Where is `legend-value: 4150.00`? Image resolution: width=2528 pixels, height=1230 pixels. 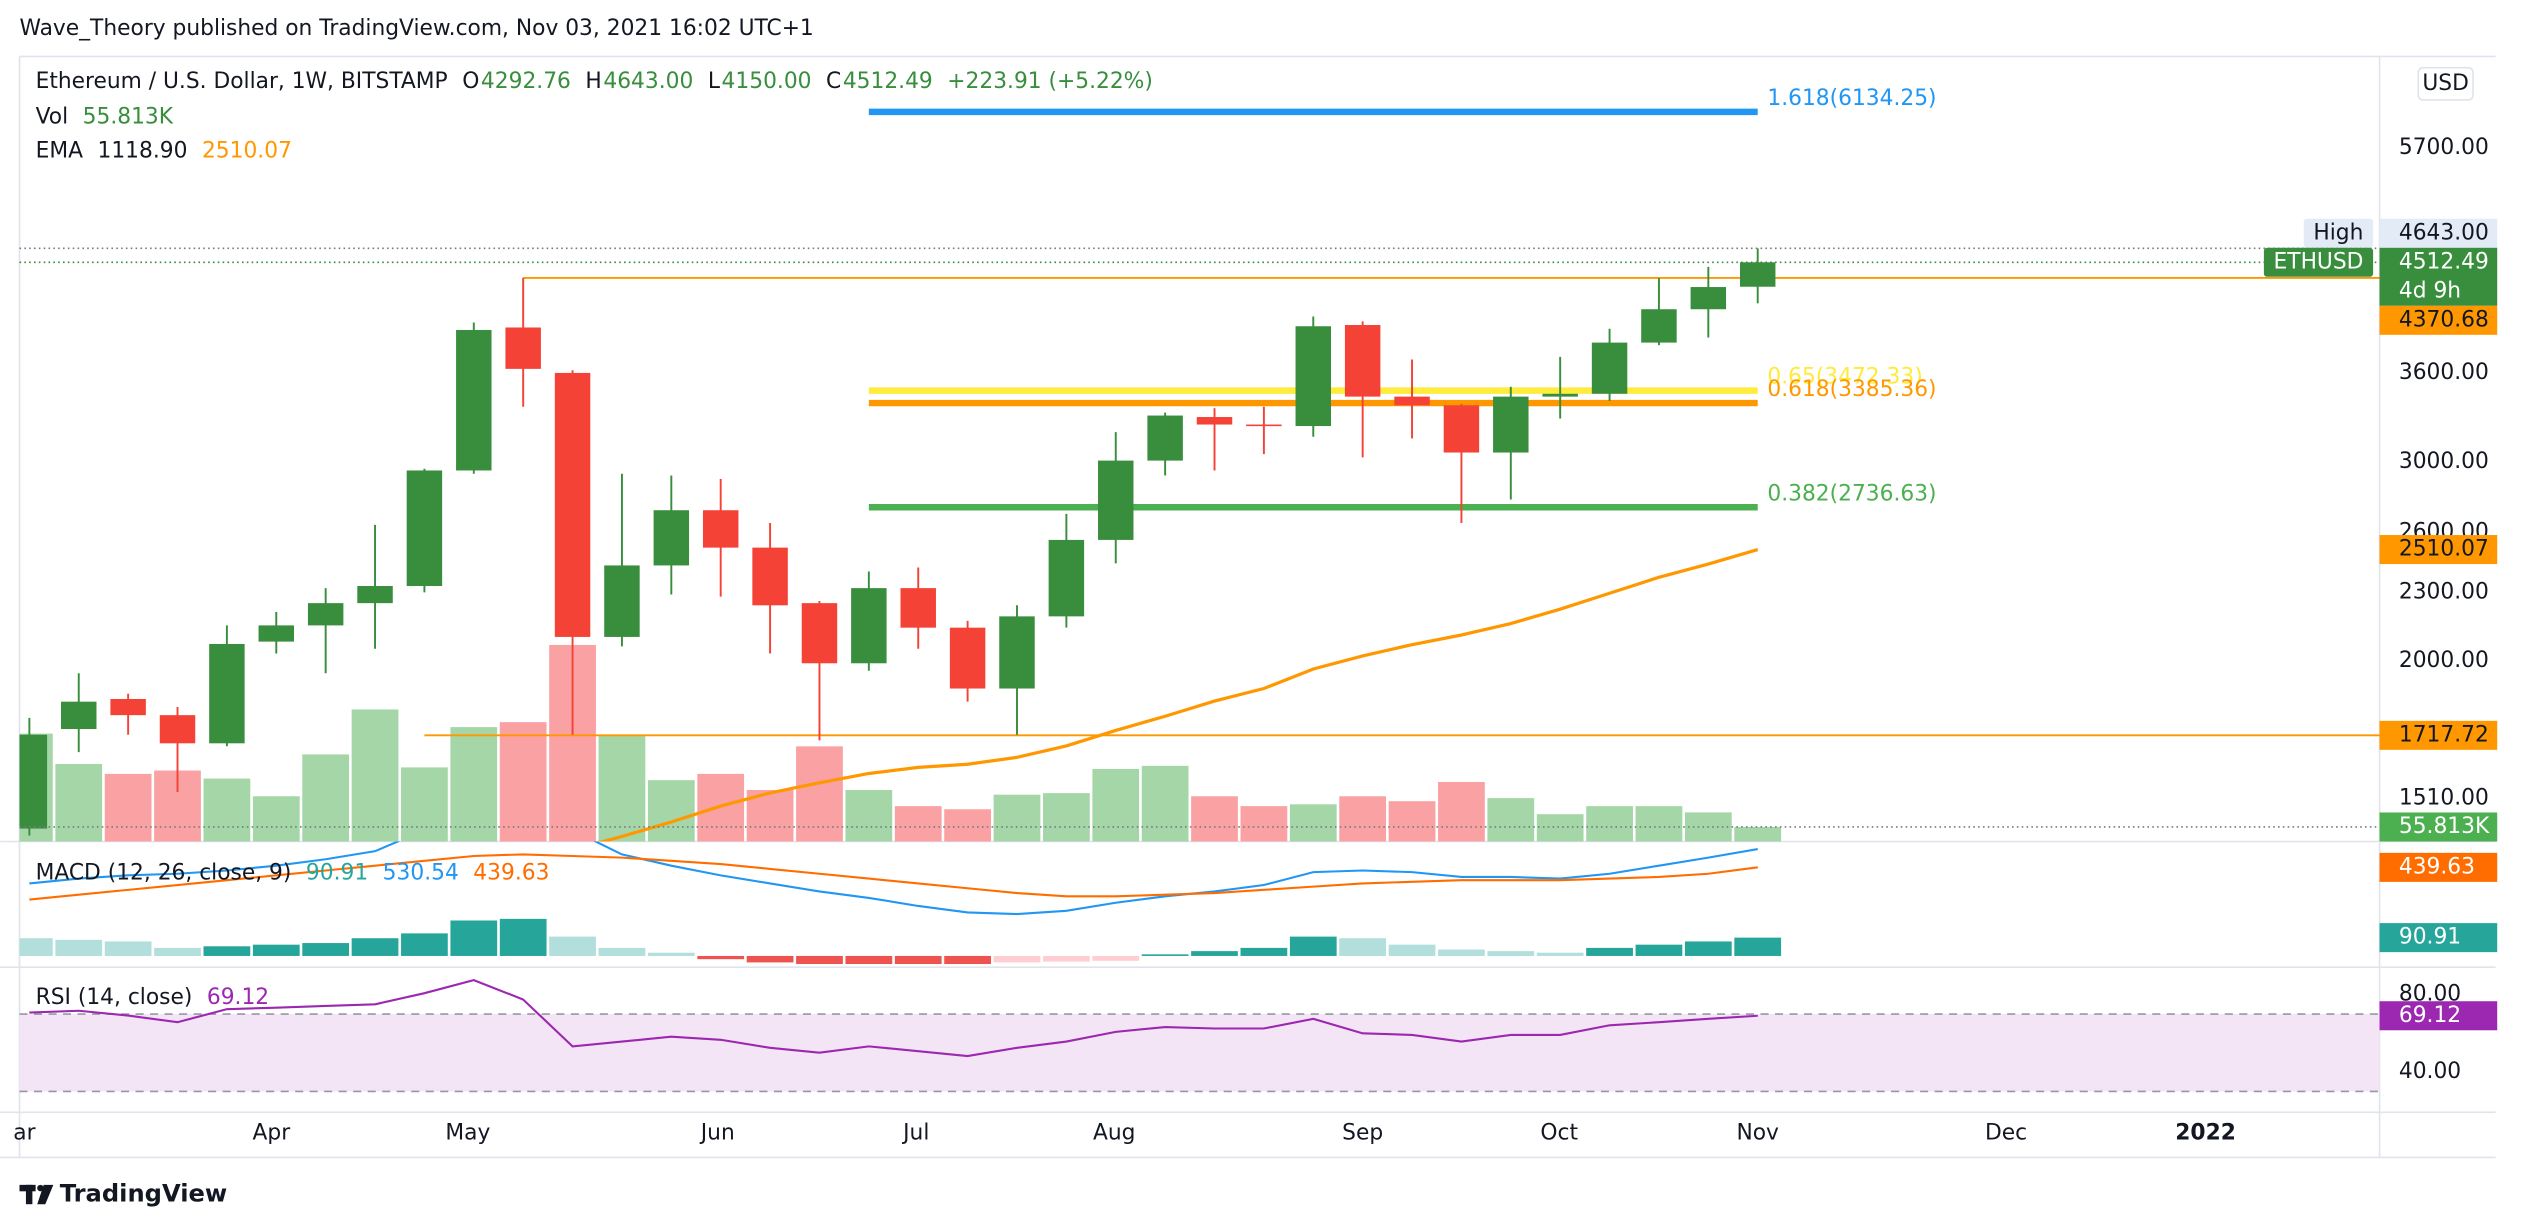
legend-value: 4150.00 is located at coordinates (767, 81).